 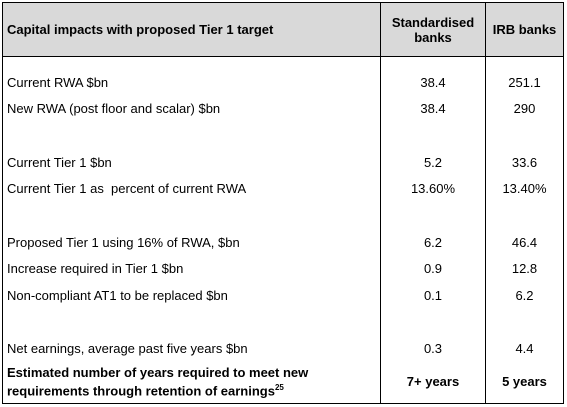 What do you see at coordinates (524, 82) in the screenshot?
I see `value-cell: 251.1` at bounding box center [524, 82].